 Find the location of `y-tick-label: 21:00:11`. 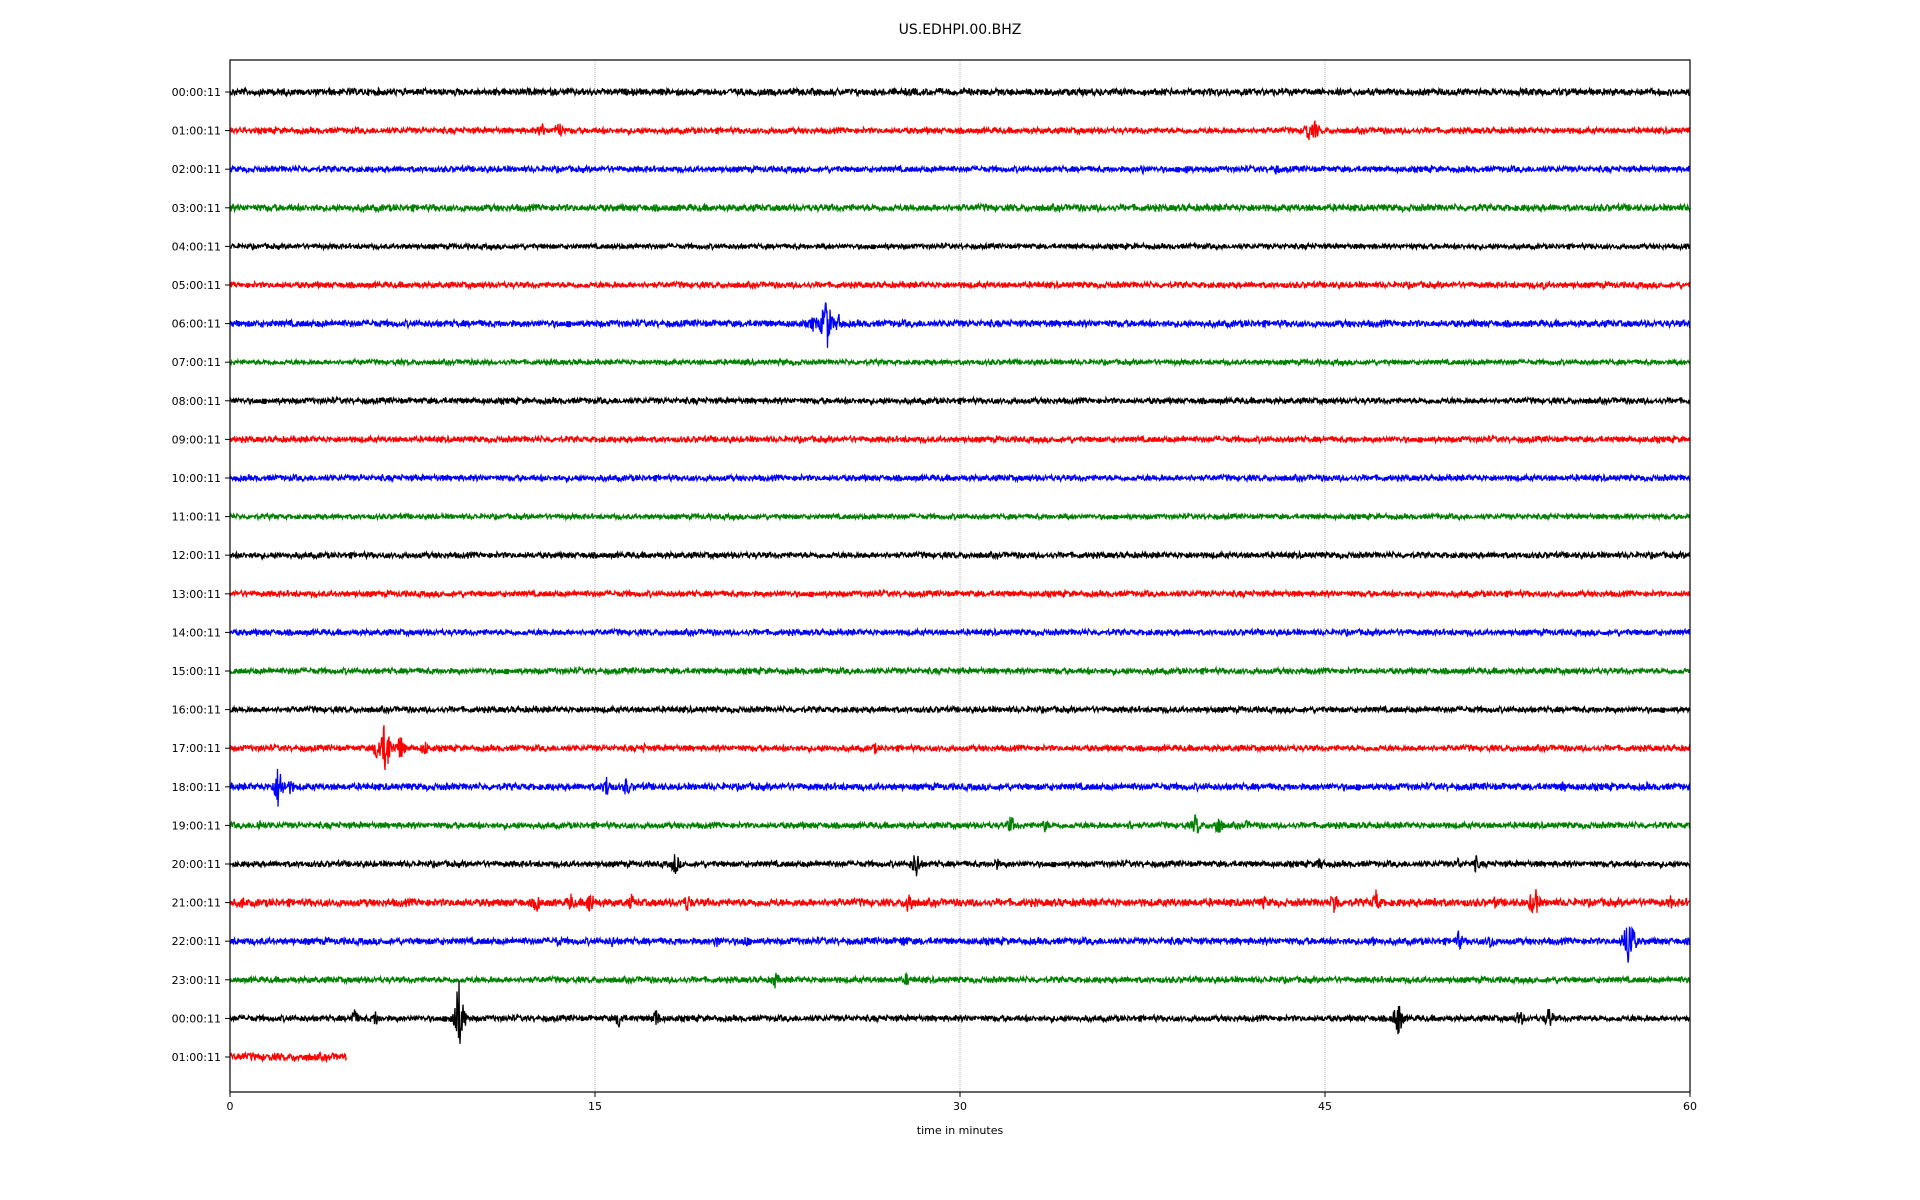

y-tick-label: 21:00:11 is located at coordinates (196, 903).